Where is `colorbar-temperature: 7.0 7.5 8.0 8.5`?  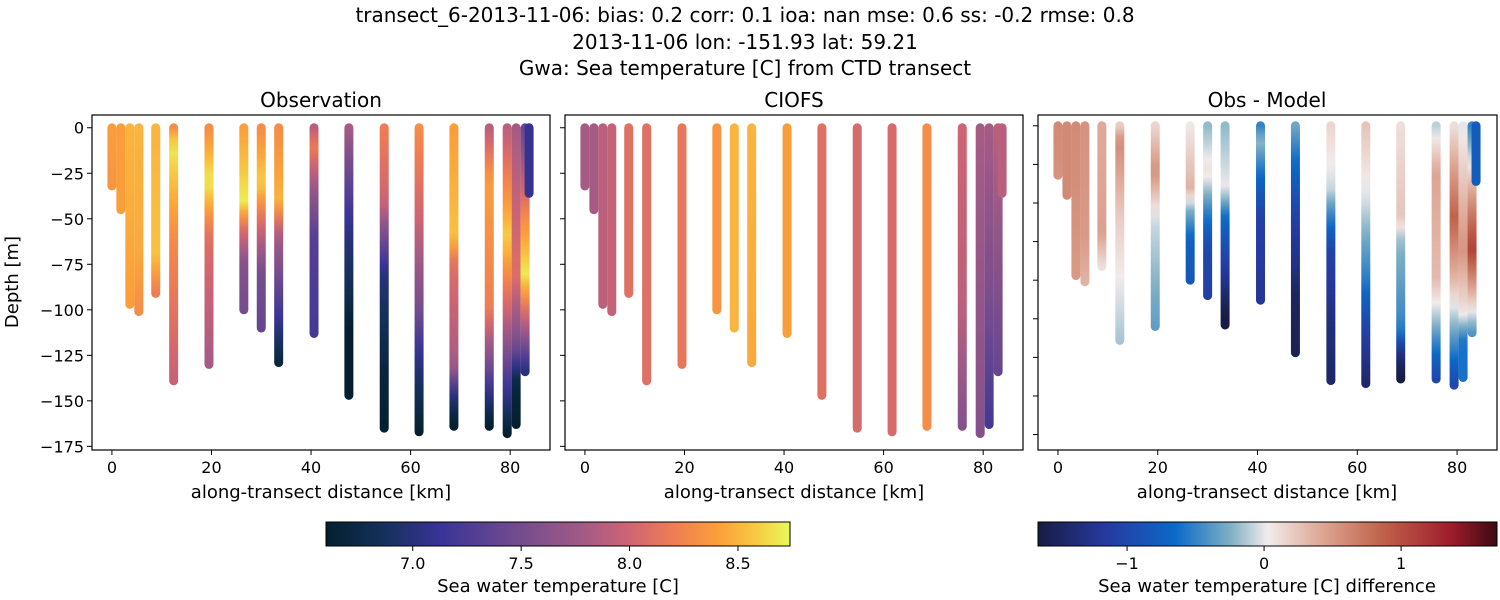
colorbar-temperature: 7.0 7.5 8.0 8.5 is located at coordinates (558, 547).